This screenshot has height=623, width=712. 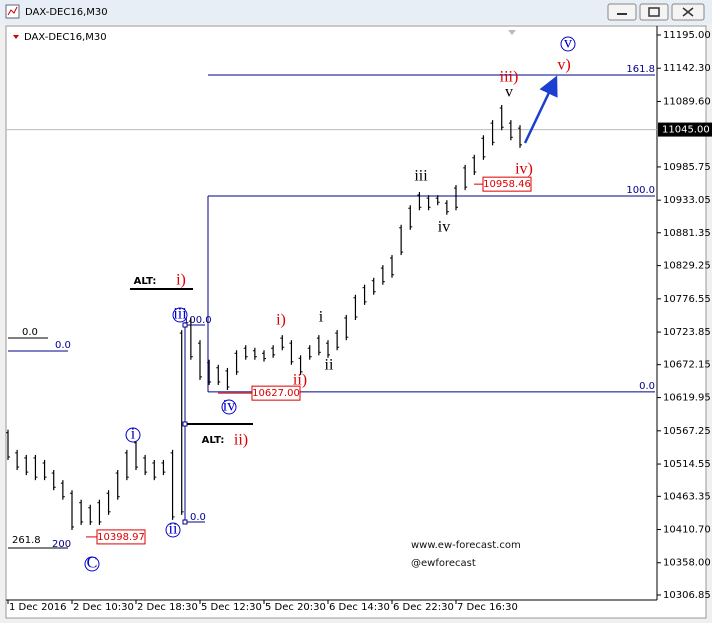 I want to click on price-tag-label: 10958.46, so click(x=507, y=184).